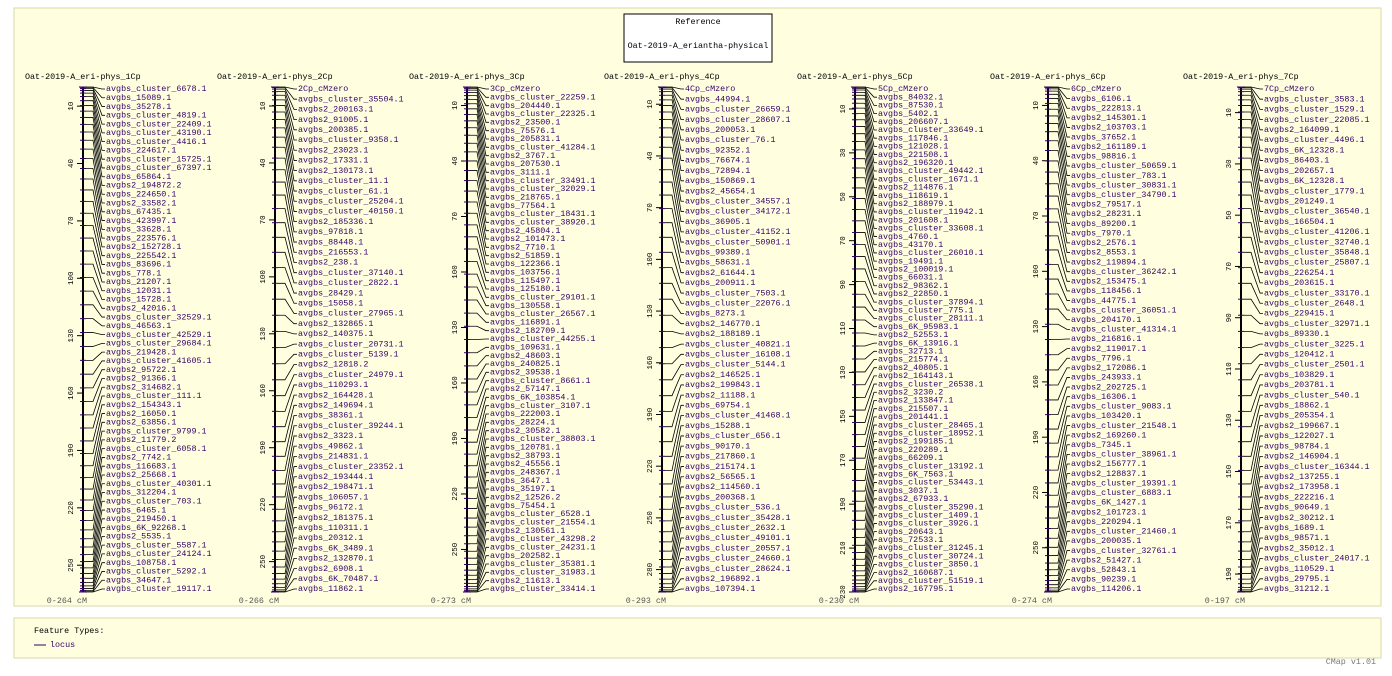 The width and height of the screenshot is (1392, 676). I want to click on feature-label: avgbs2_188979.1, so click(915, 204).